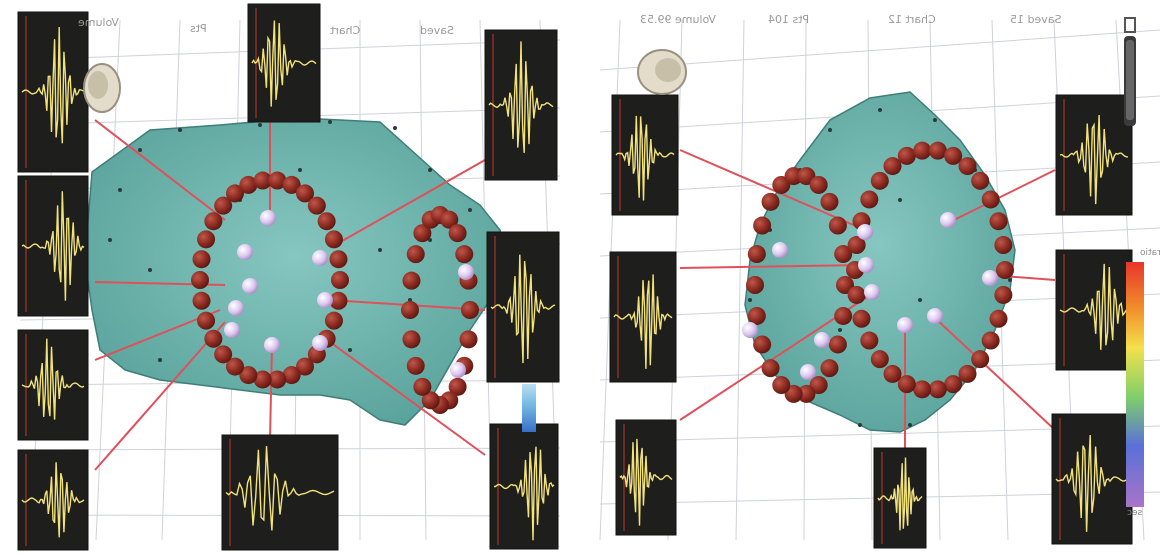  I want to click on left-header-volume: Volume, so click(98, 22).